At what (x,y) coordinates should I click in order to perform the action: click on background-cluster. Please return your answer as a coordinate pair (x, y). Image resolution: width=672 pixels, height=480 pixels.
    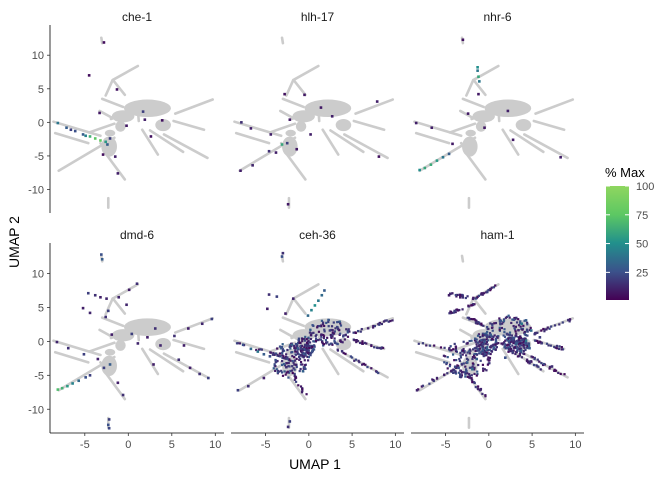
    Looking at the image, I should click on (470, 146).